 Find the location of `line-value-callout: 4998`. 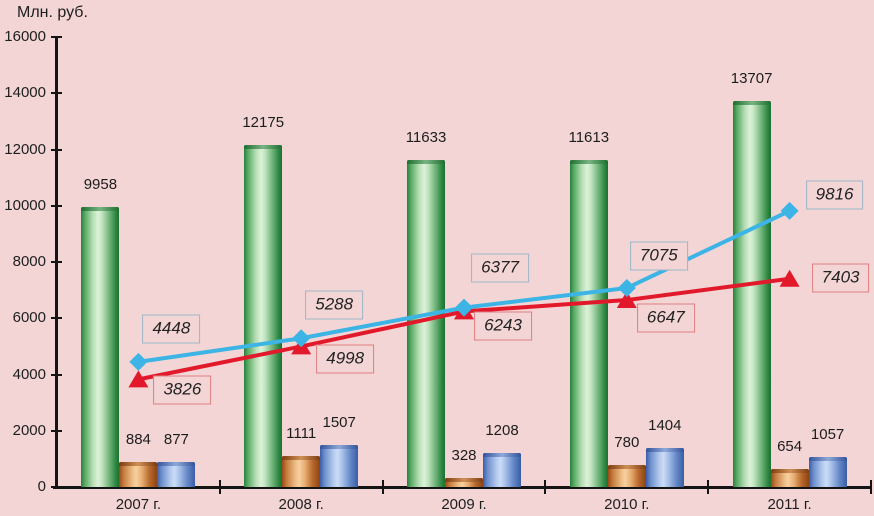

line-value-callout: 4998 is located at coordinates (345, 359).